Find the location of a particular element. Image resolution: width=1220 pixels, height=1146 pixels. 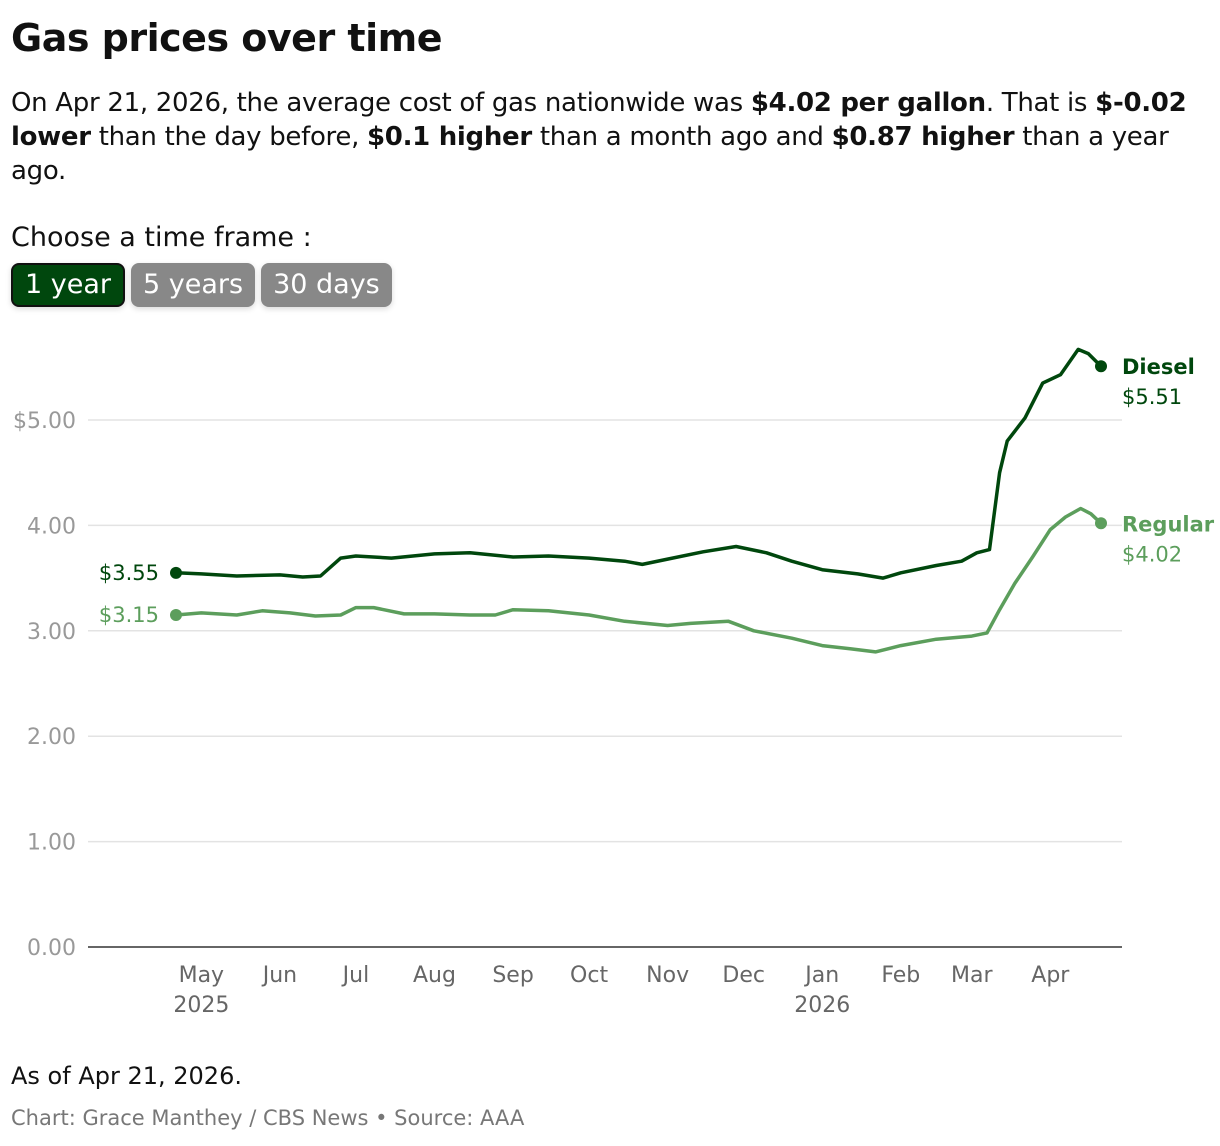

y-tick-label: $5.00 is located at coordinates (44, 421).